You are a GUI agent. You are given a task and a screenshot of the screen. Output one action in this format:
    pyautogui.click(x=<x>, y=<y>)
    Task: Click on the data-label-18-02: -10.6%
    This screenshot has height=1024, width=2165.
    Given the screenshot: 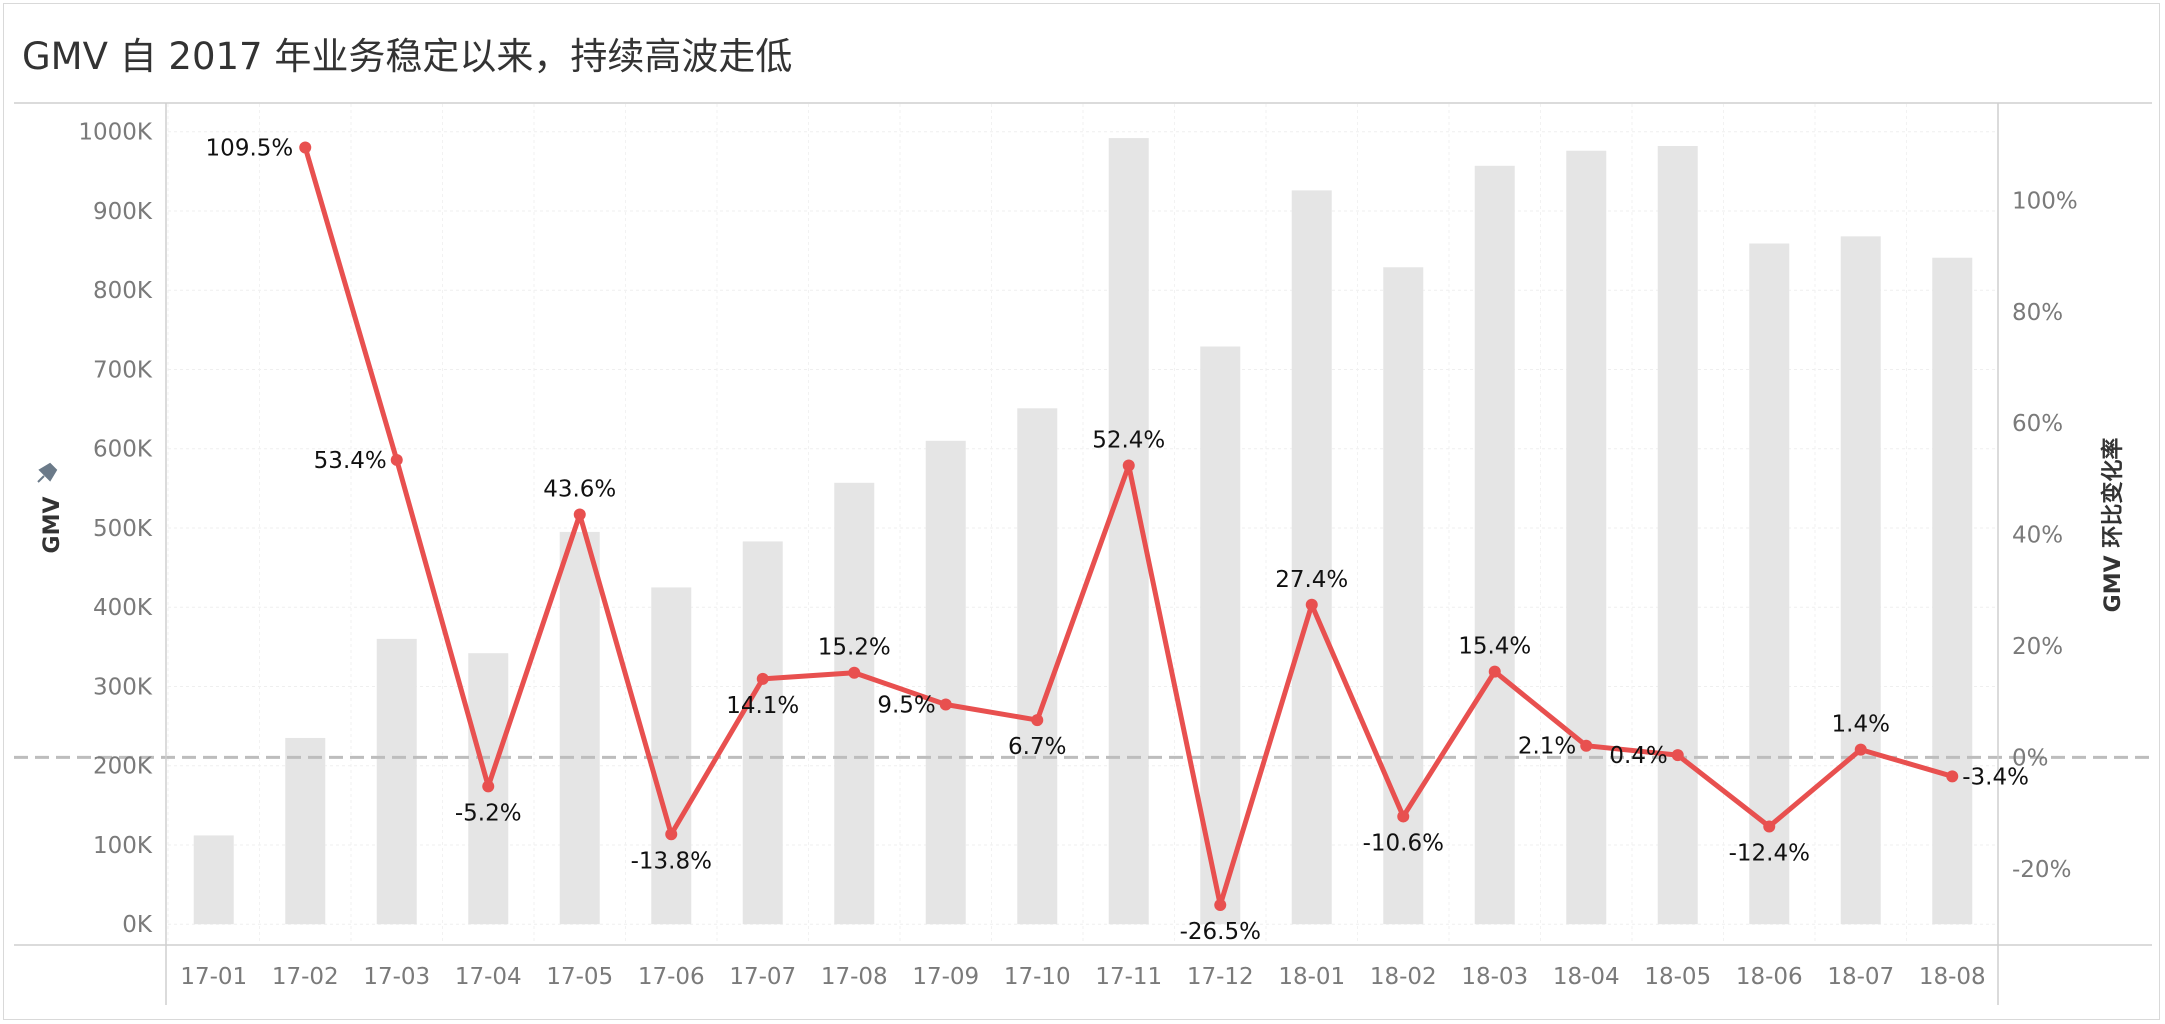 What is the action you would take?
    pyautogui.click(x=1403, y=843)
    